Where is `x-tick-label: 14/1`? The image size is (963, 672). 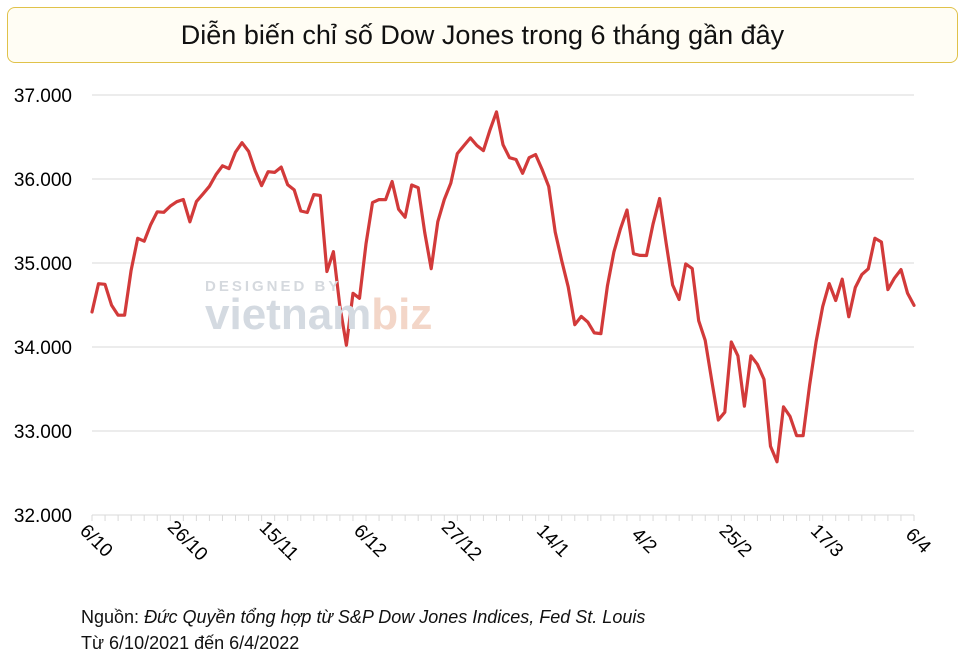 x-tick-label: 14/1 is located at coordinates (552, 541).